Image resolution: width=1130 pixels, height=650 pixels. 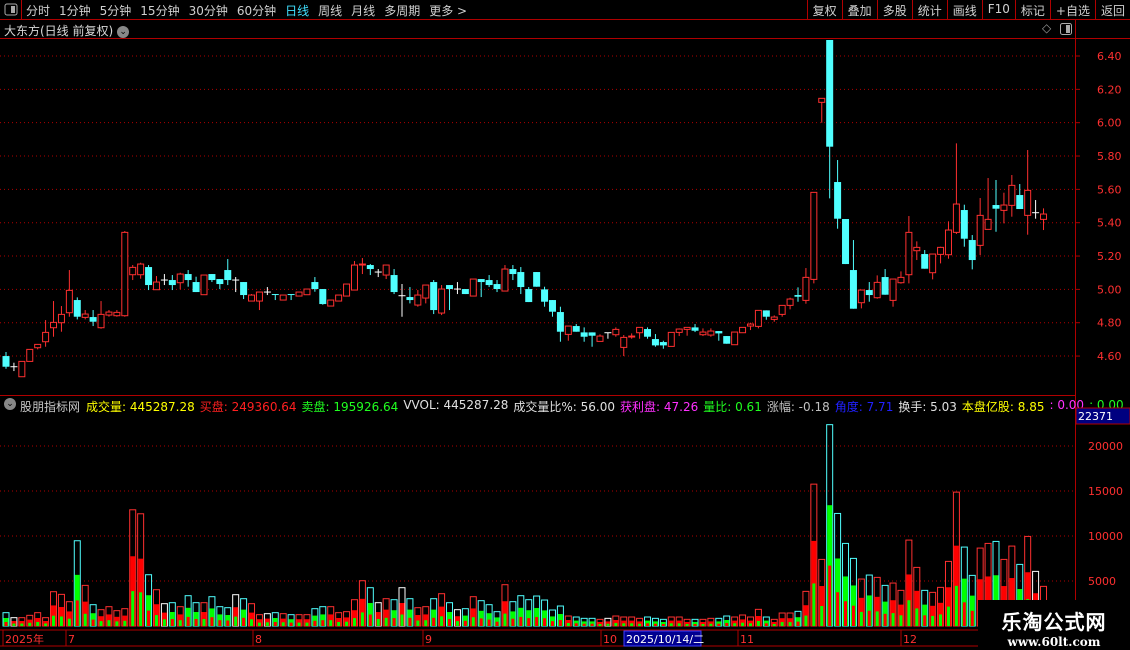 I want to click on toolbar-button-7: +自选, so click(x=1072, y=10).